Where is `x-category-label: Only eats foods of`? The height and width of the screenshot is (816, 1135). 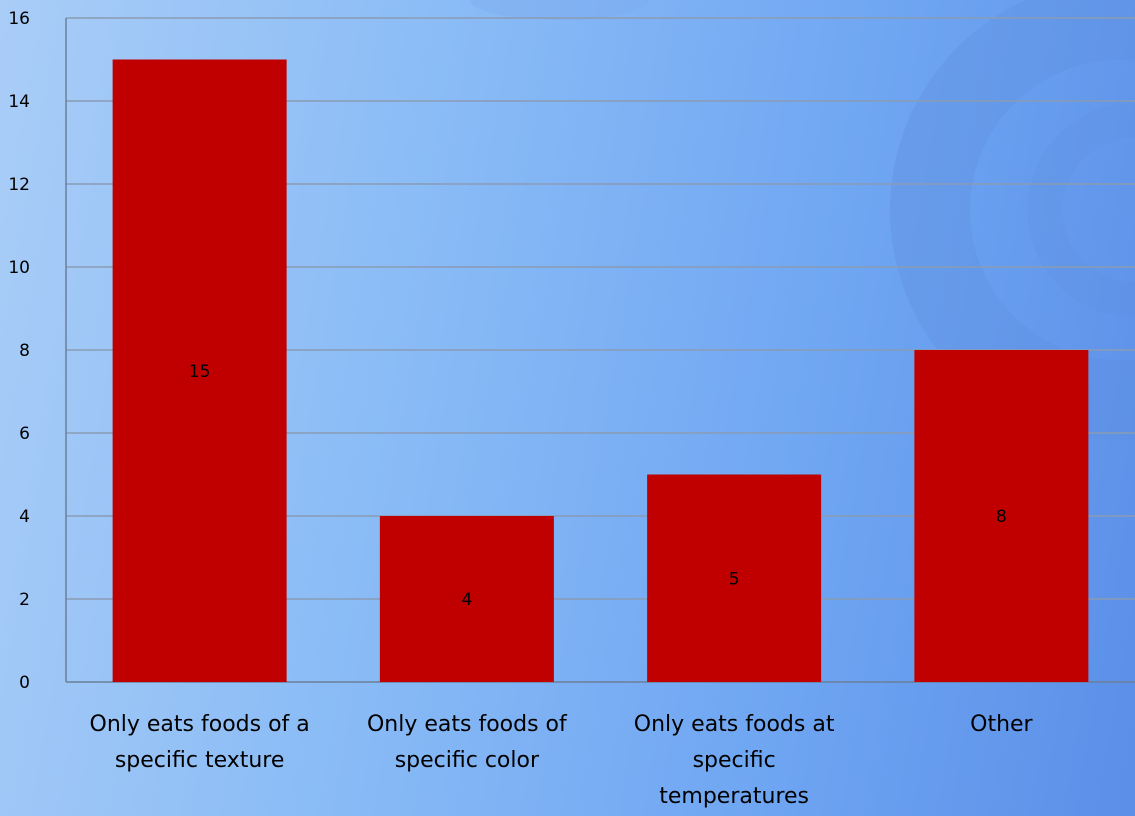
x-category-label: Only eats foods of is located at coordinates (467, 724).